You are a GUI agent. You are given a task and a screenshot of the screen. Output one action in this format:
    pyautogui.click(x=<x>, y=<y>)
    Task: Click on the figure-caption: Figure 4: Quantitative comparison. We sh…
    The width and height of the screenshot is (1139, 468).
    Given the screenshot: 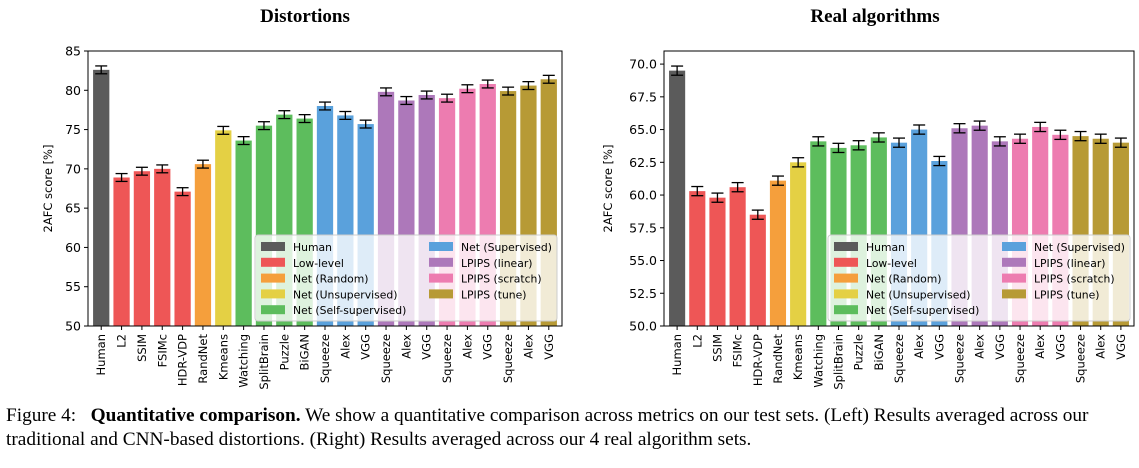 What is the action you would take?
    pyautogui.click(x=571, y=428)
    